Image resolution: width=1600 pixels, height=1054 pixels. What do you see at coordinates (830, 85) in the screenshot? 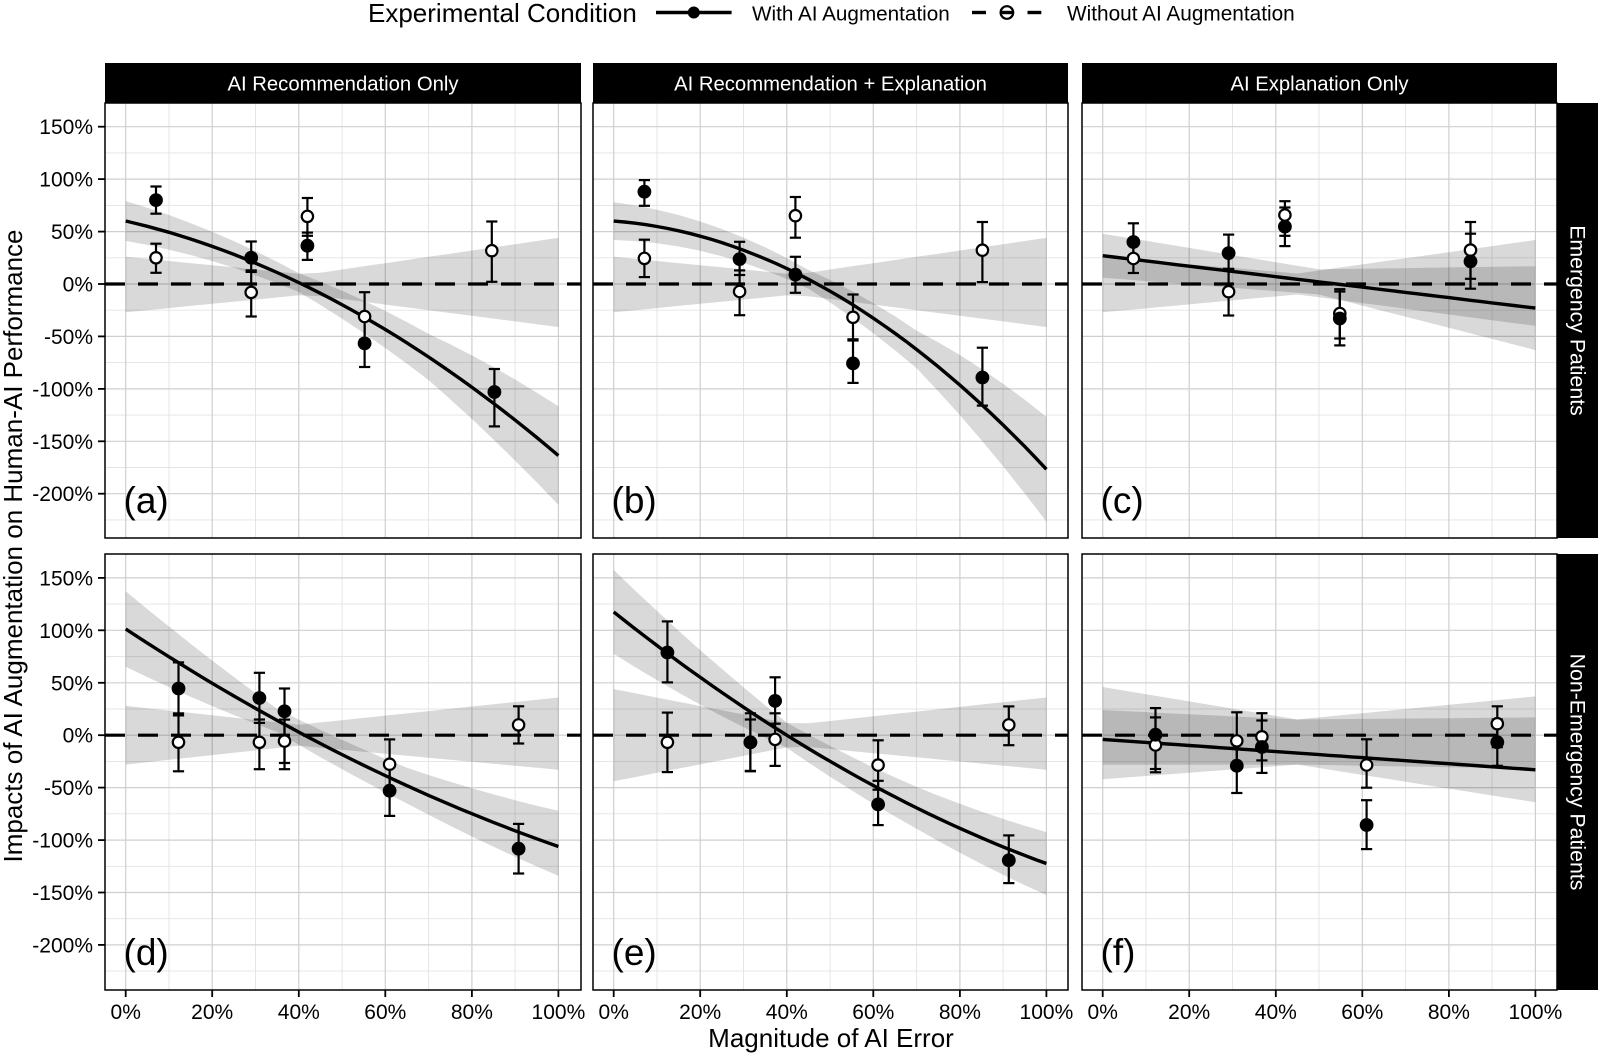
I see `svg-text:AI Recommendation + Explanatio: AI Recommendation + Explanation` at bounding box center [830, 85].